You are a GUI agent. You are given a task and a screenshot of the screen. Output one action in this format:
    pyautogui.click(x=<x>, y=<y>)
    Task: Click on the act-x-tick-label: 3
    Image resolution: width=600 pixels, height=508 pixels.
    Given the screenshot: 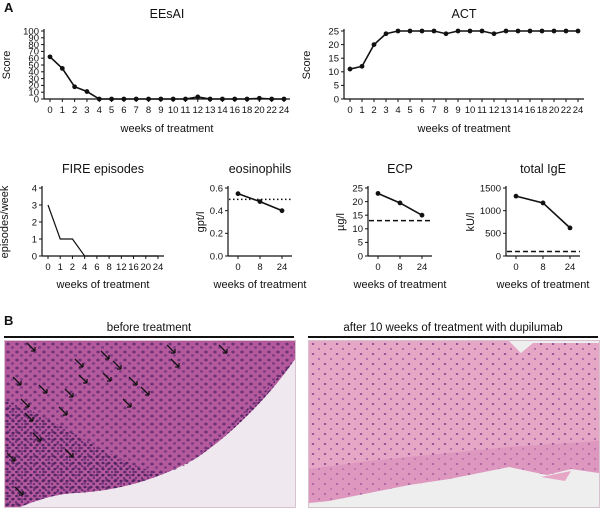 What is the action you would take?
    pyautogui.click(x=385, y=110)
    